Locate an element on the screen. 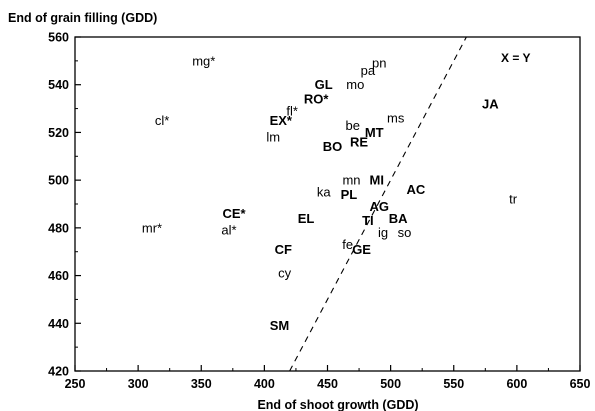 Image resolution: width=595 pixels, height=411 pixels. x-tick-label: 550 is located at coordinates (453, 384).